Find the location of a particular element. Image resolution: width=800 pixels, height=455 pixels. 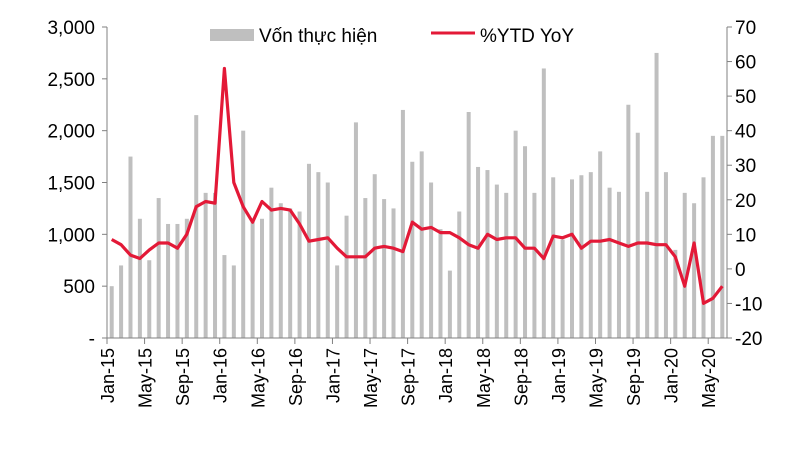

left-tick-label: 1,500 is located at coordinates (71, 184).